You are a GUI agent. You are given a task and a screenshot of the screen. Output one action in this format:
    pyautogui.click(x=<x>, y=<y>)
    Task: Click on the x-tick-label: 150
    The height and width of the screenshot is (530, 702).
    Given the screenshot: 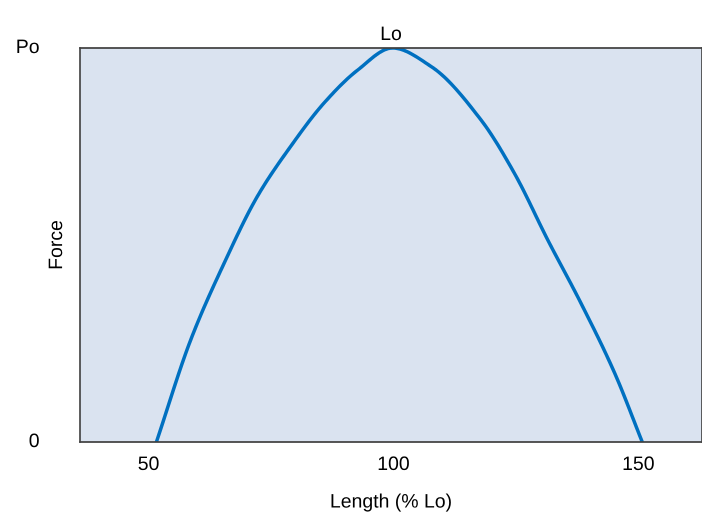 What is the action you would take?
    pyautogui.click(x=639, y=463)
    